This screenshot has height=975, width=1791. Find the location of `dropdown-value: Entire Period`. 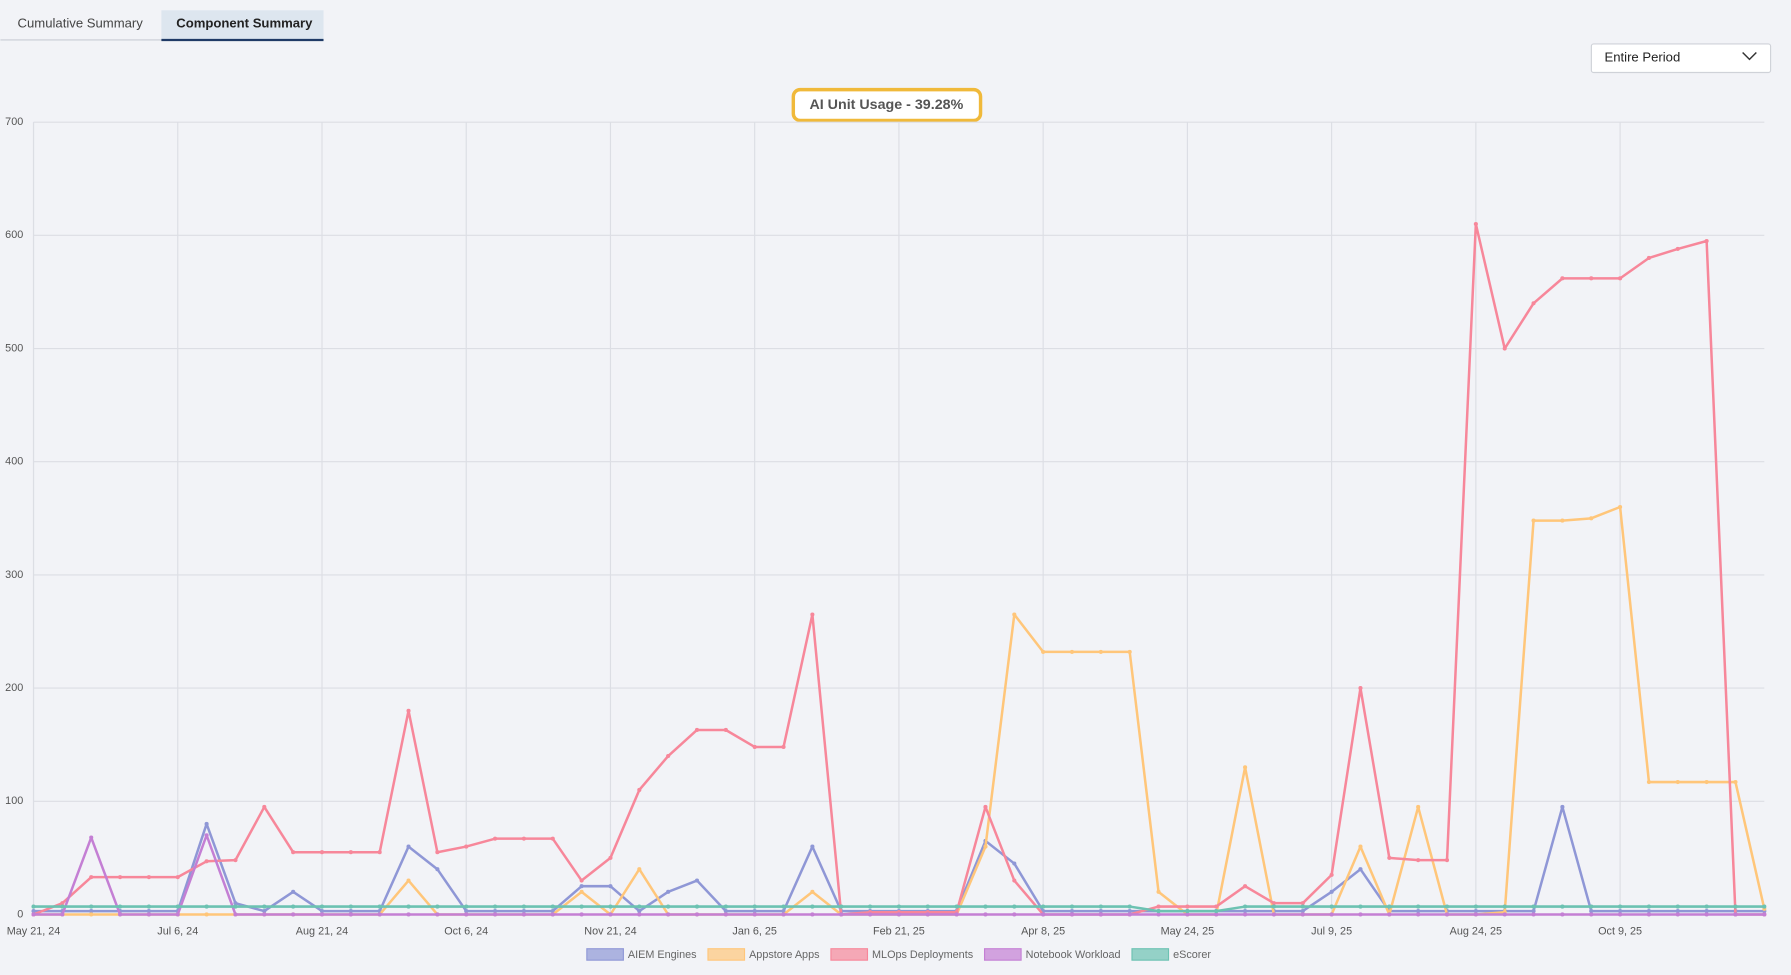

dropdown-value: Entire Period is located at coordinates (1642, 57).